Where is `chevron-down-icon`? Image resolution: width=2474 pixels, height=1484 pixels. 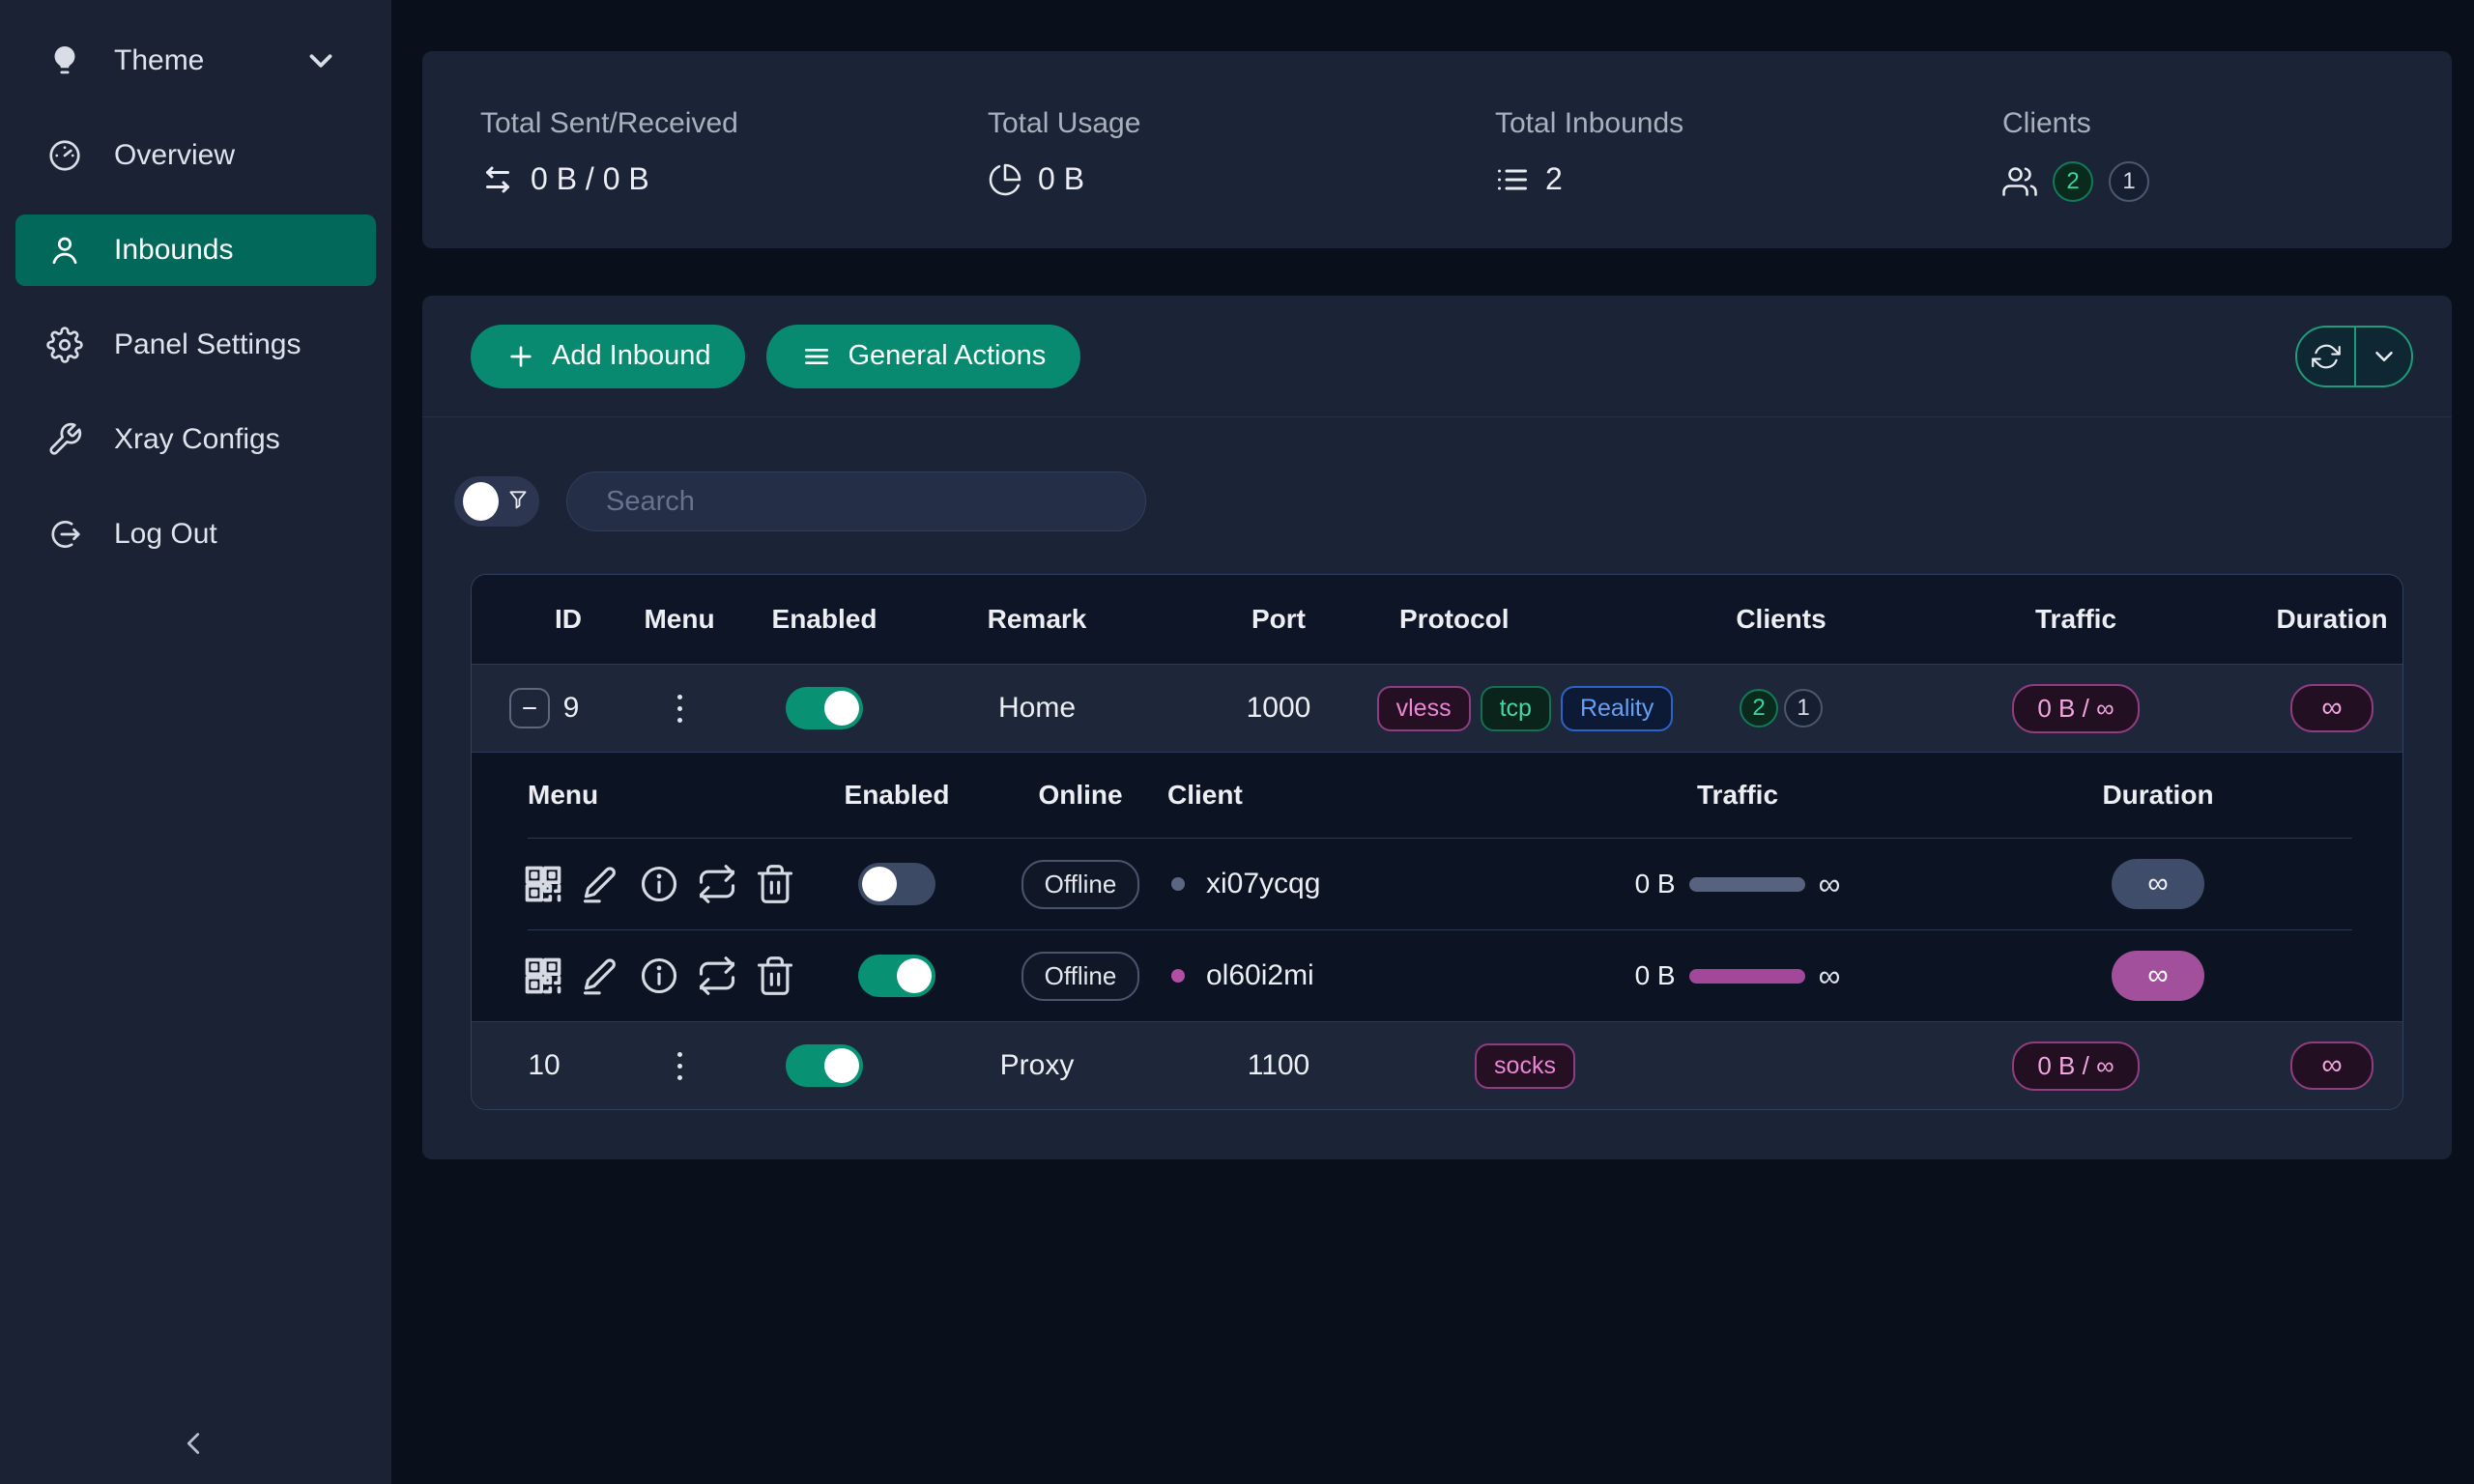
chevron-down-icon is located at coordinates (320, 61).